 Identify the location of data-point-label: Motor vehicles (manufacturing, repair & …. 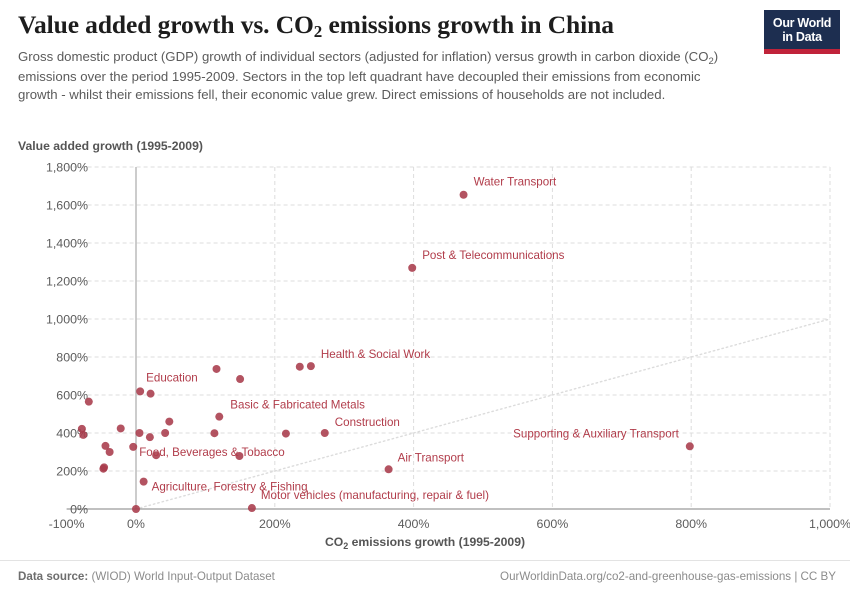
(375, 495).